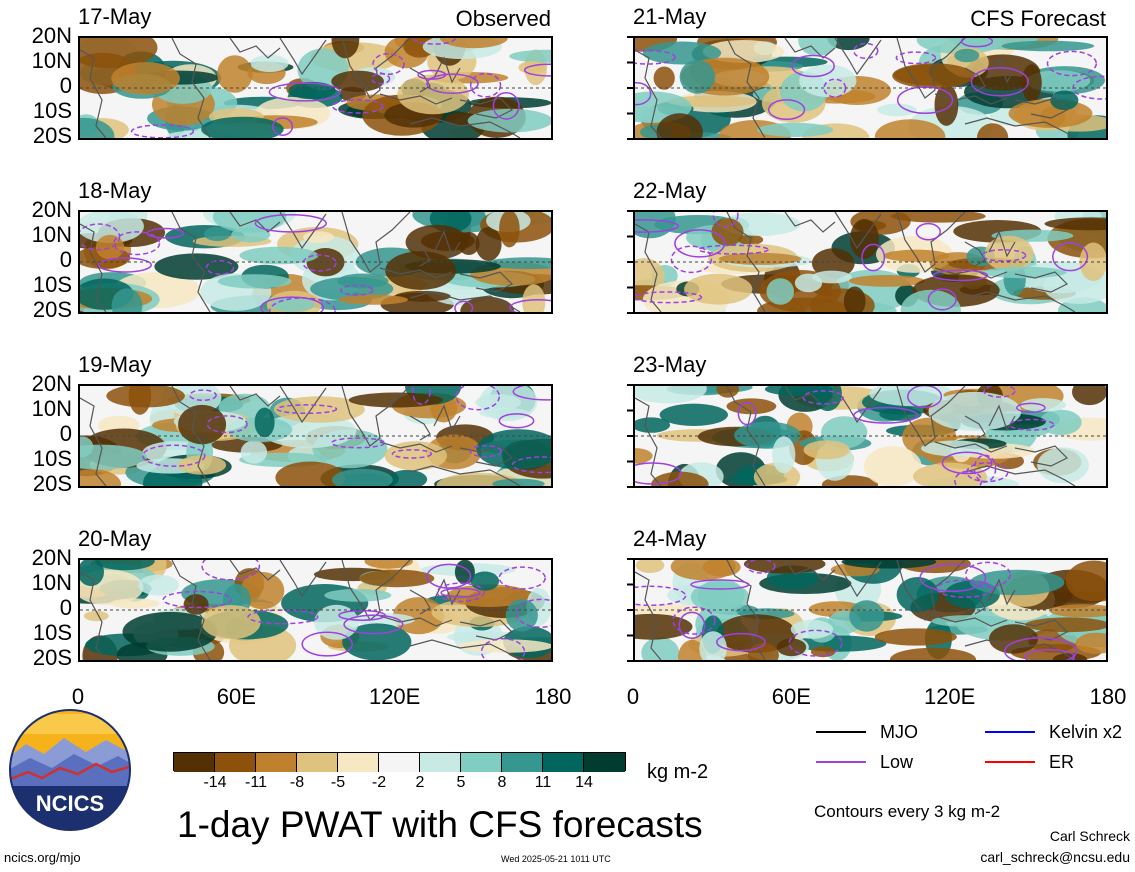 The width and height of the screenshot is (1135, 872). Describe the element at coordinates (670, 16) in the screenshot. I see `panel-date-21-may: 21-May` at that location.